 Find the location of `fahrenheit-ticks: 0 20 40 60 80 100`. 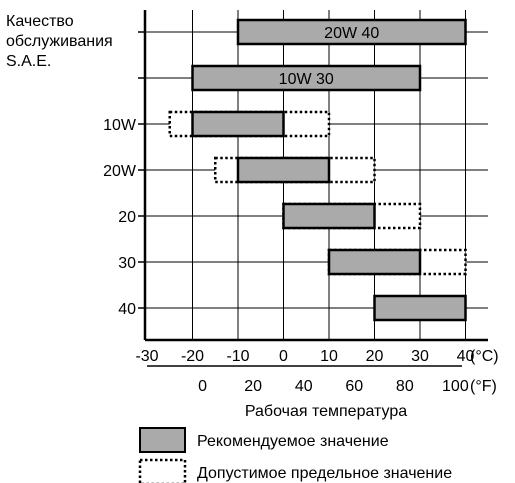

fahrenheit-ticks: 0 20 40 60 80 100 is located at coordinates (308, 380).